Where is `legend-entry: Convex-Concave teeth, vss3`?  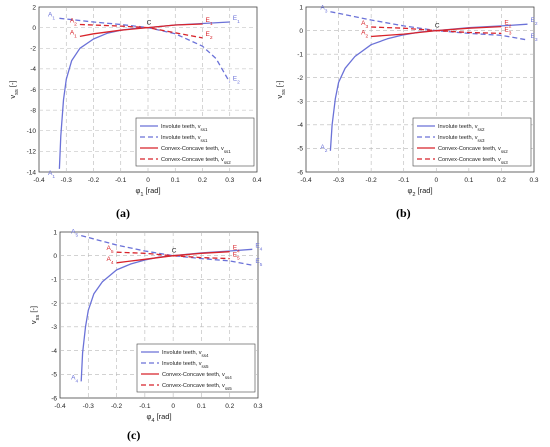 legend-entry: Convex-Concave teeth, vss3 is located at coordinates (473, 161).